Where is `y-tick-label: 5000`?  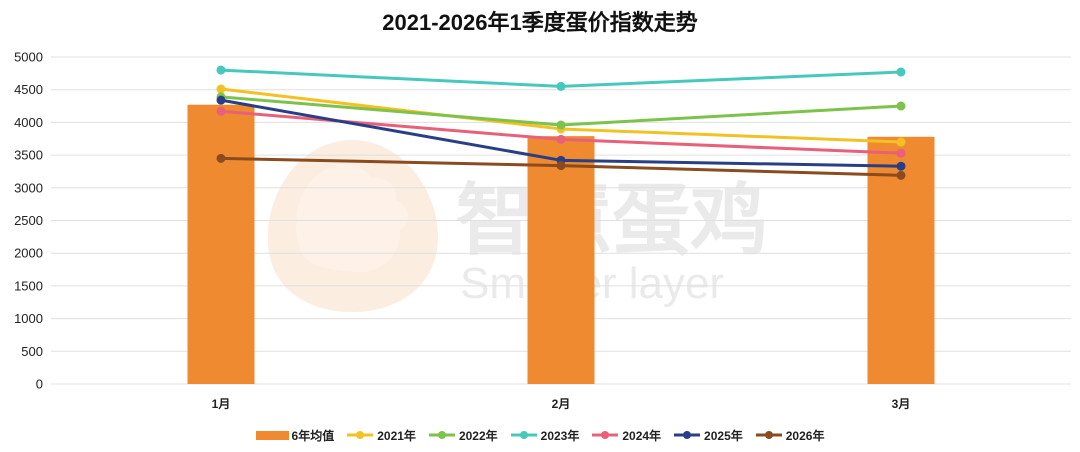 y-tick-label: 5000 is located at coordinates (28, 57).